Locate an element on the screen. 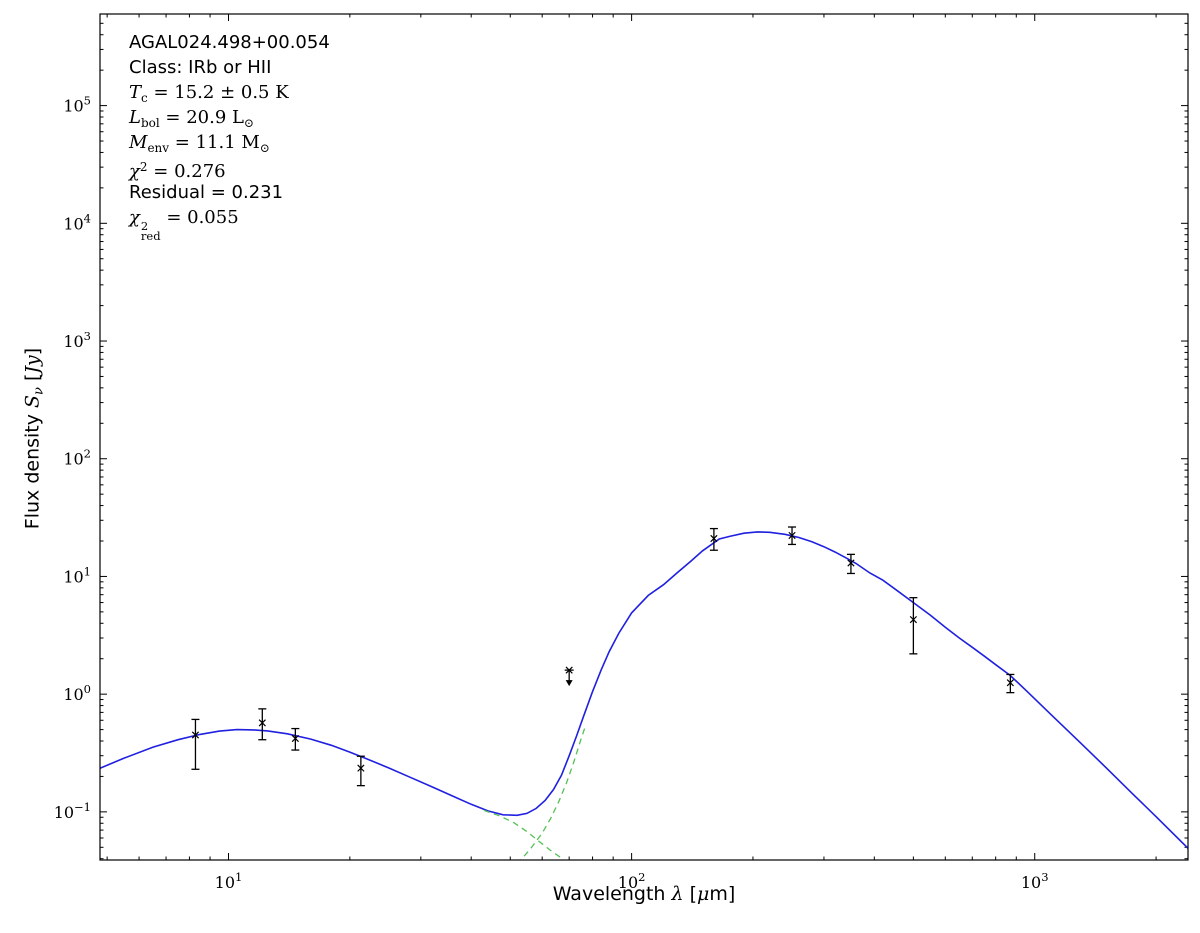  luminosity-line: Lbol = 20.9 L⊙ is located at coordinates (229, 117).